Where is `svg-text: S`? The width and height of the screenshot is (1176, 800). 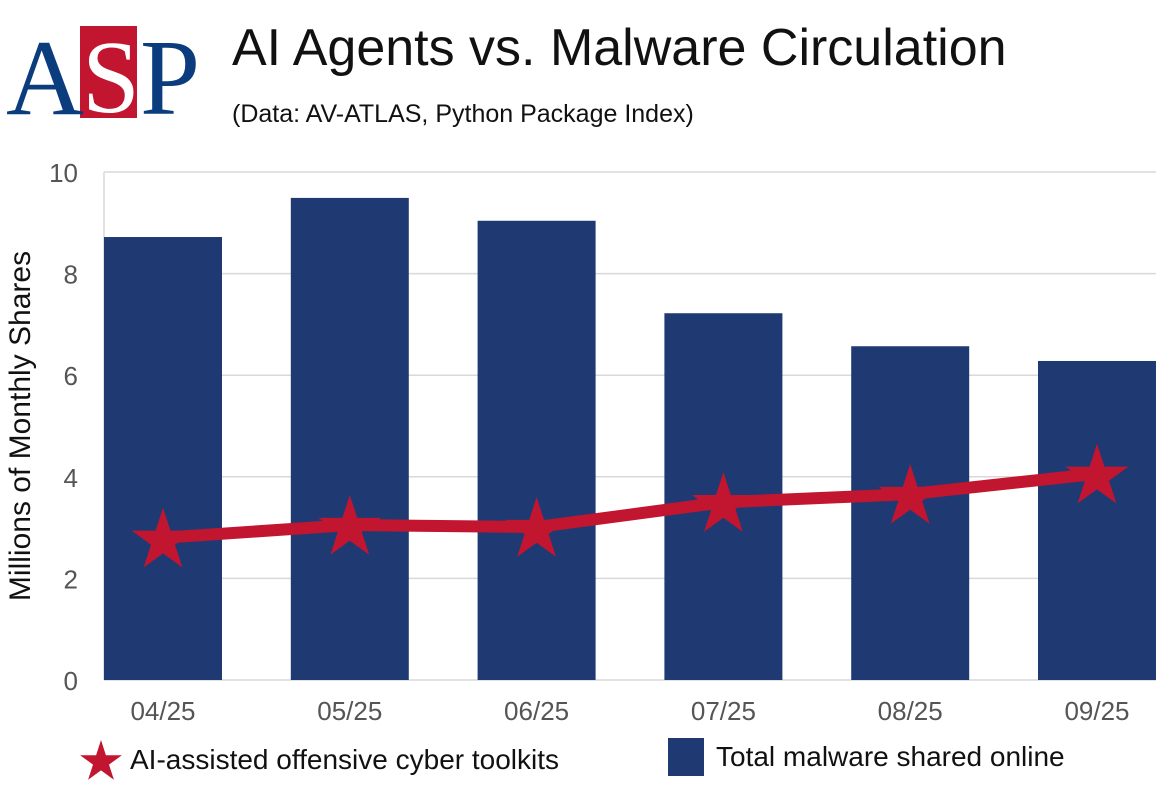
svg-text: S is located at coordinates (111, 72).